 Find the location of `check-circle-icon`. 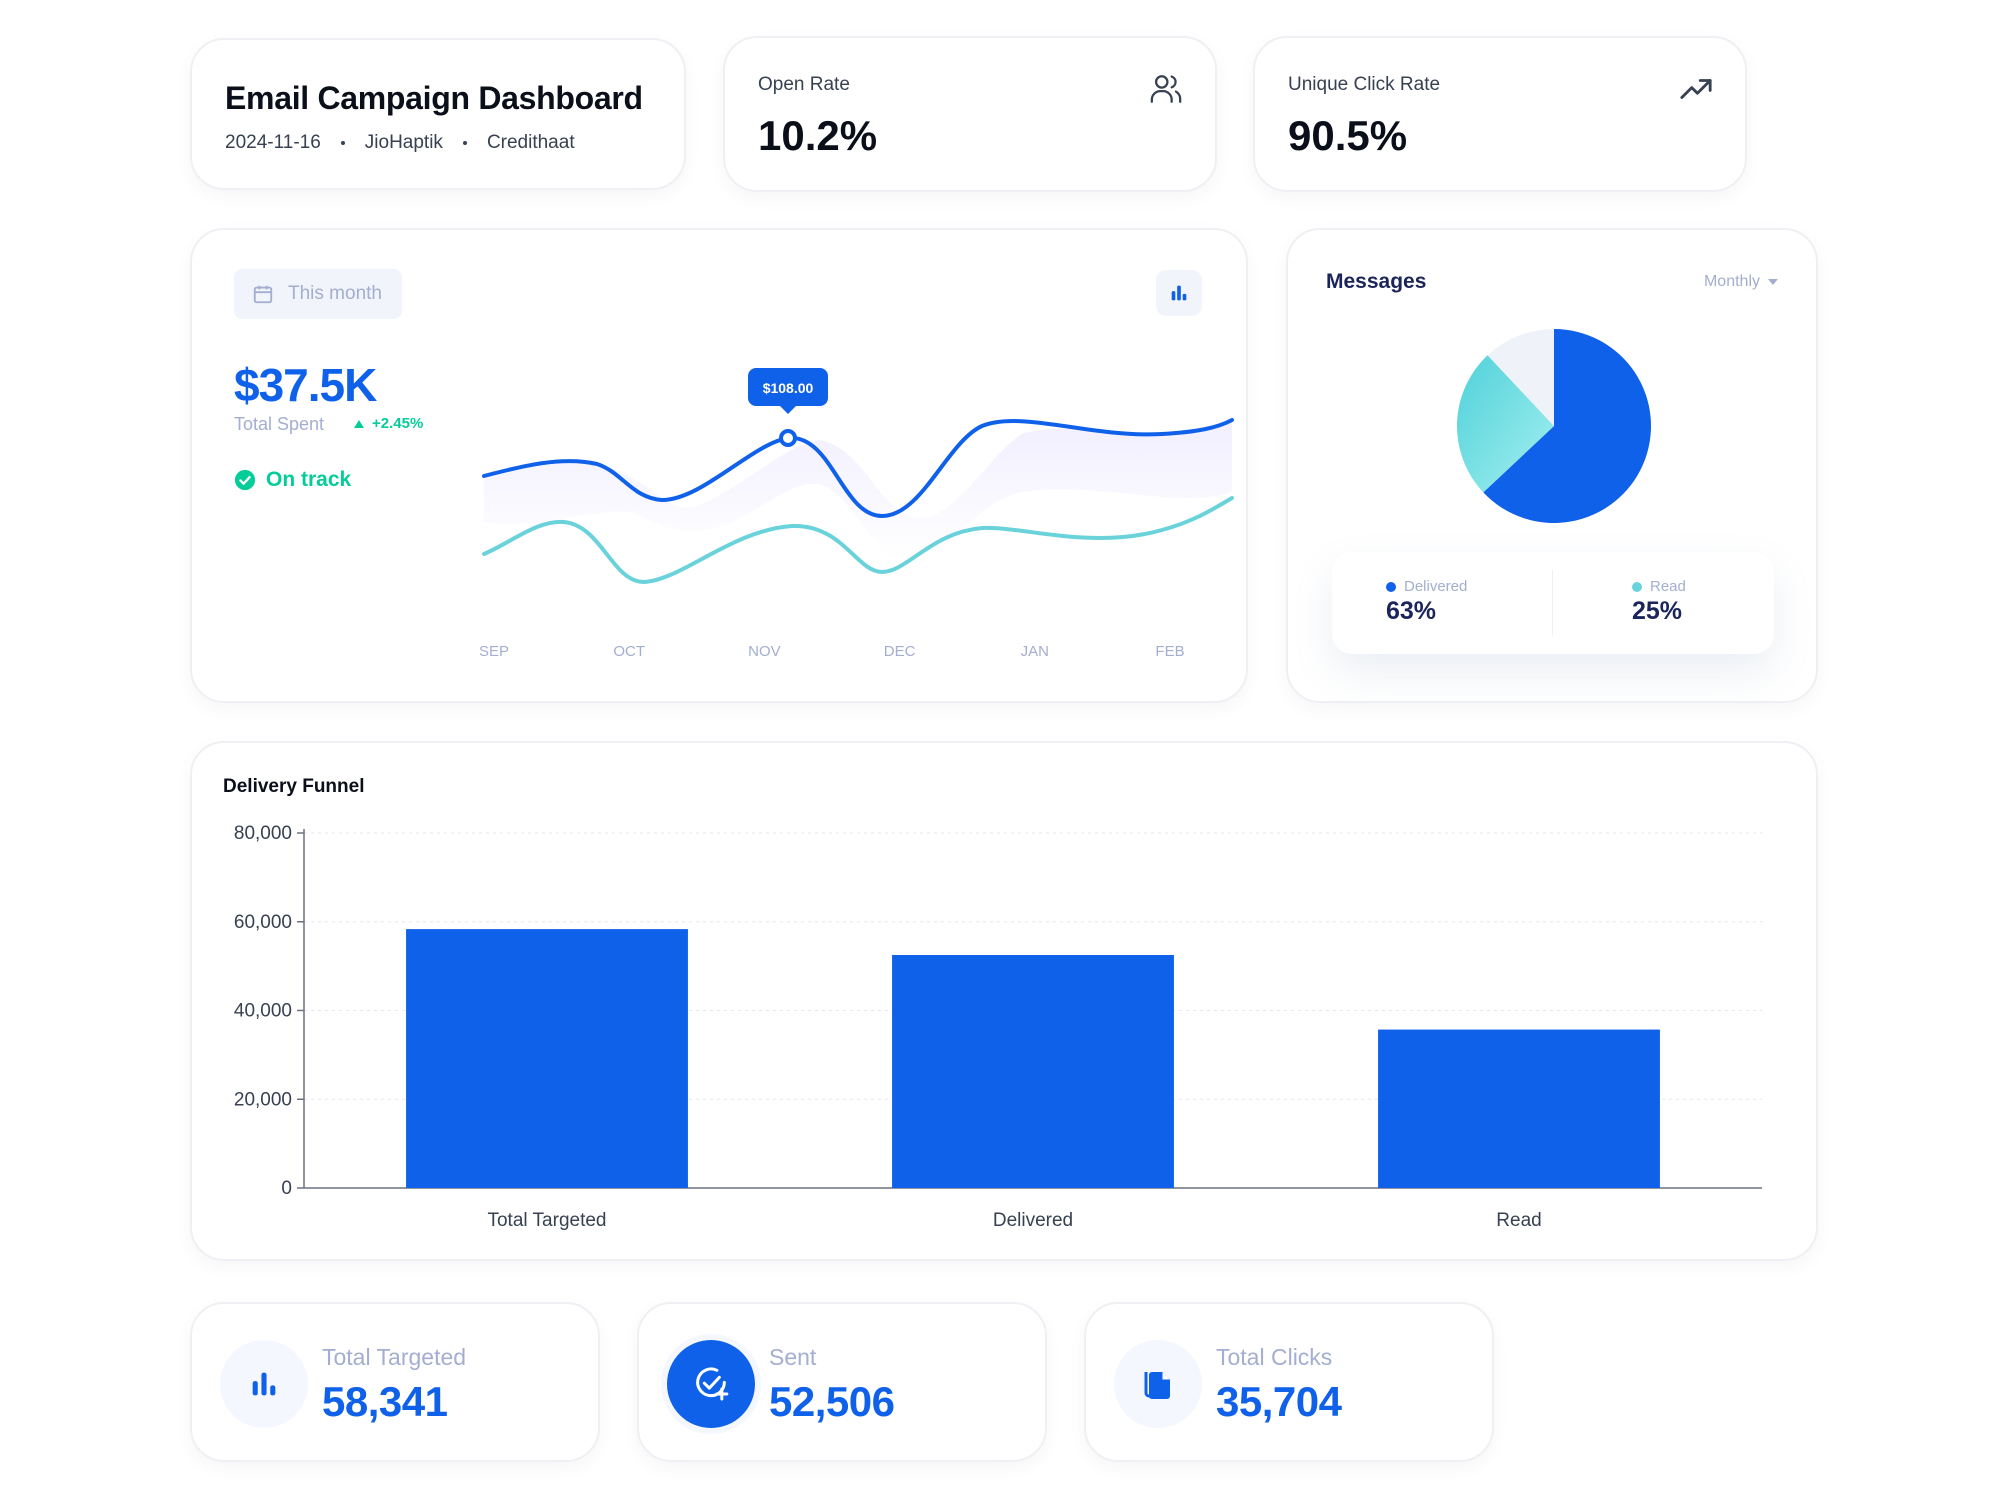

check-circle-icon is located at coordinates (245, 480).